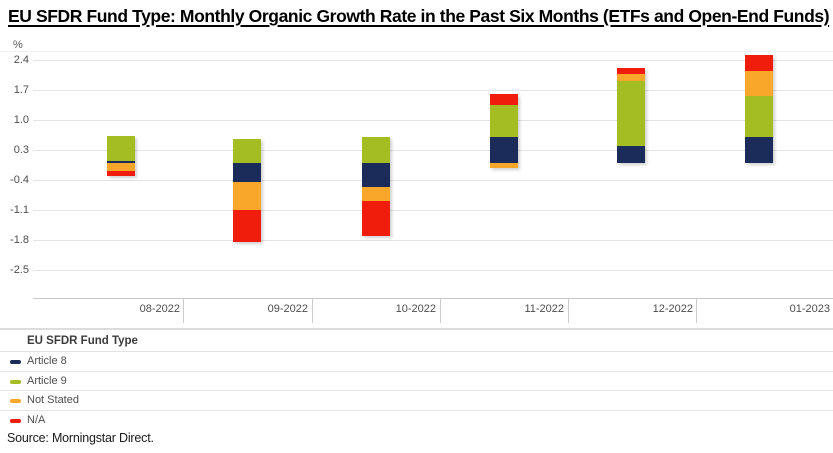  I want to click on x-axis-label: 10-2022, so click(415, 309).